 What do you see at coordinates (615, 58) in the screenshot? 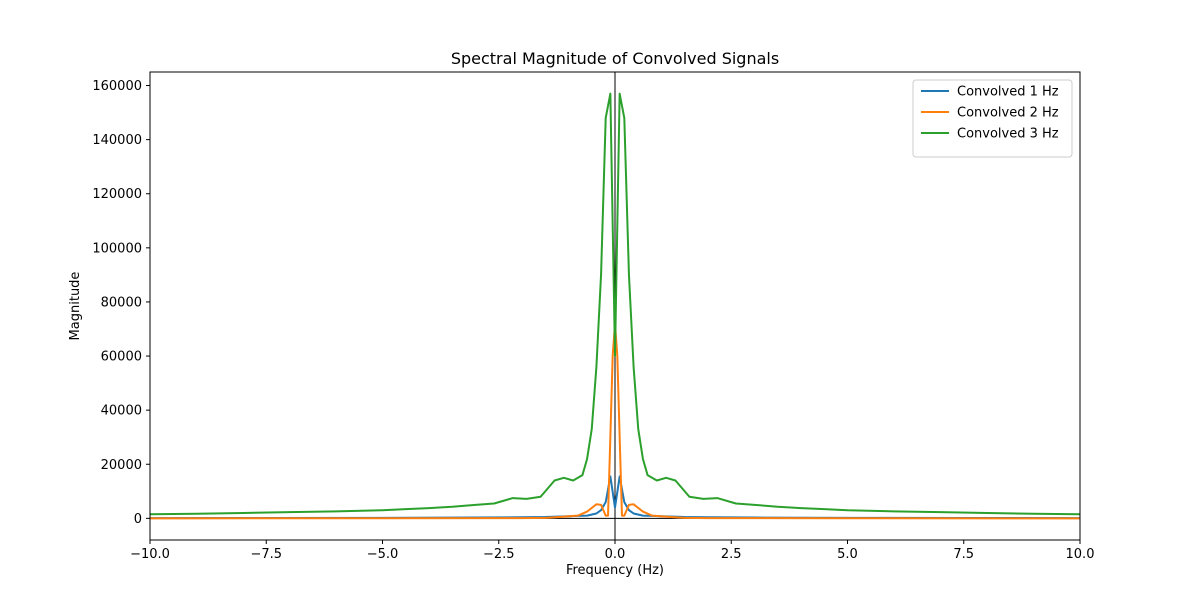
I see `chart-title: Spectral Magnitude of Convolved Signals` at bounding box center [615, 58].